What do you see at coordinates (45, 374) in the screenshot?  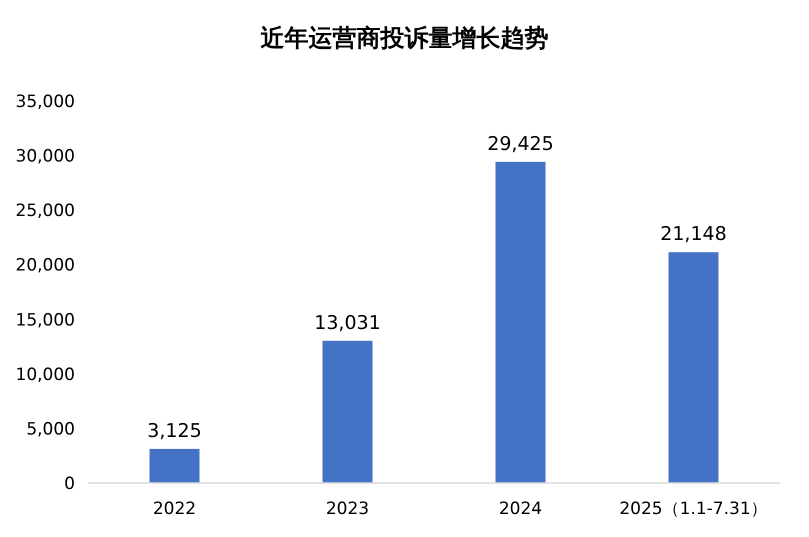 I see `y-tick-label: 10,000` at bounding box center [45, 374].